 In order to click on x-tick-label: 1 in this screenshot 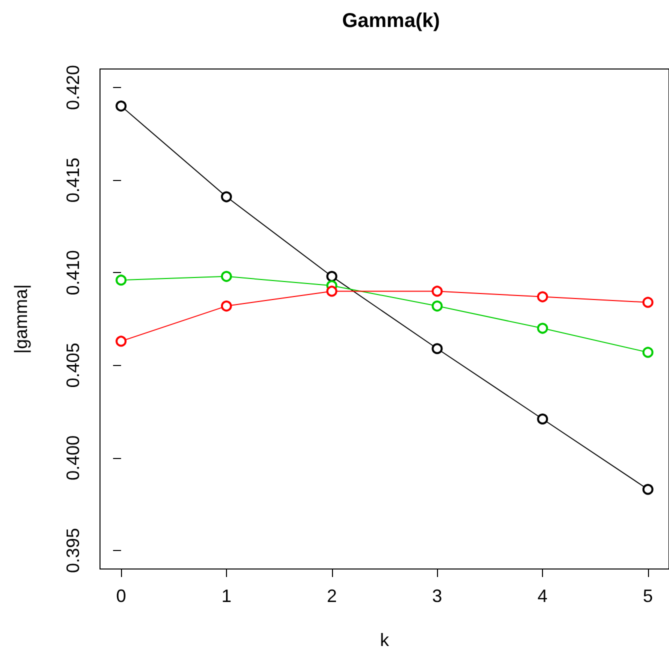, I will do `click(226, 596)`.